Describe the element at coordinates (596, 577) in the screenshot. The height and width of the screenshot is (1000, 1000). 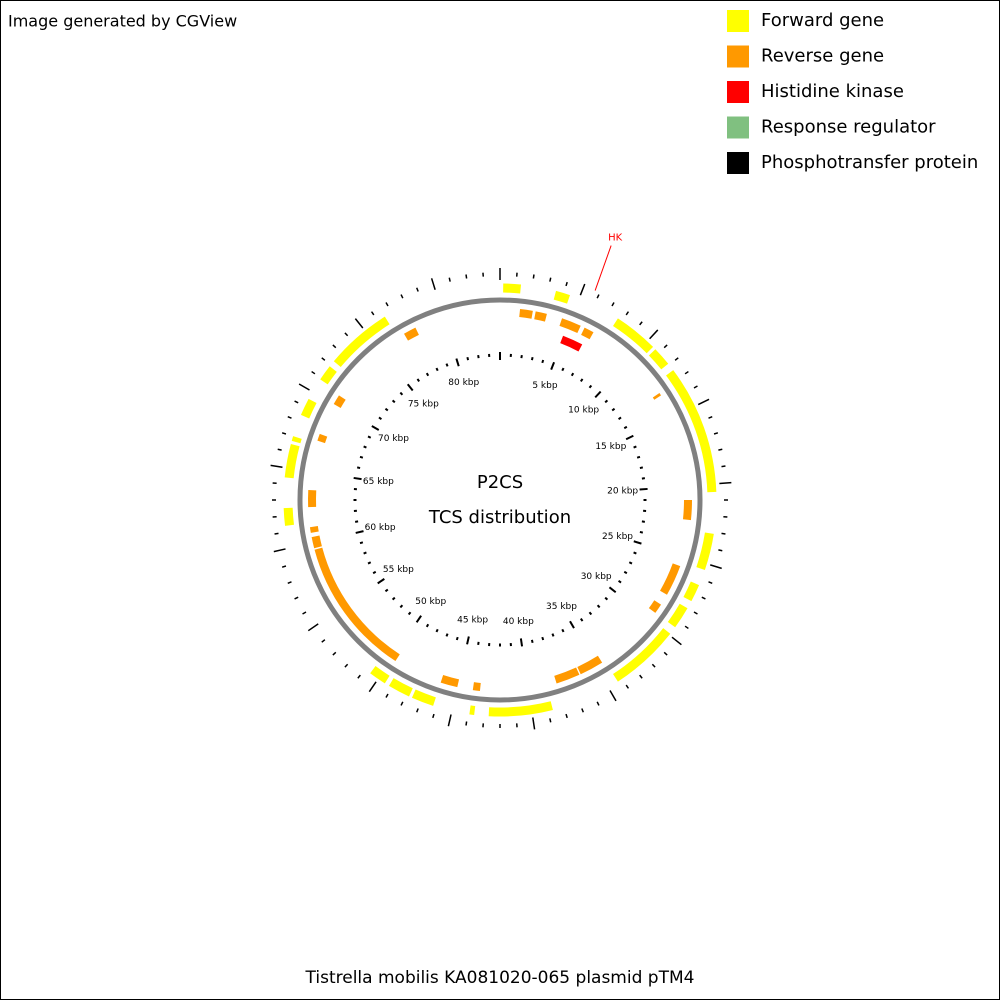
I see `ruler-label: 30 kbp` at that location.